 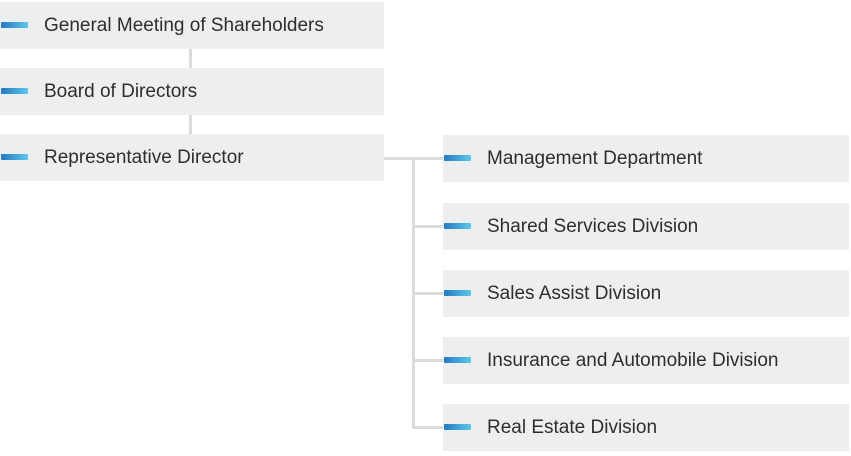 What do you see at coordinates (572, 427) in the screenshot?
I see `node-label: Real Estate Division` at bounding box center [572, 427].